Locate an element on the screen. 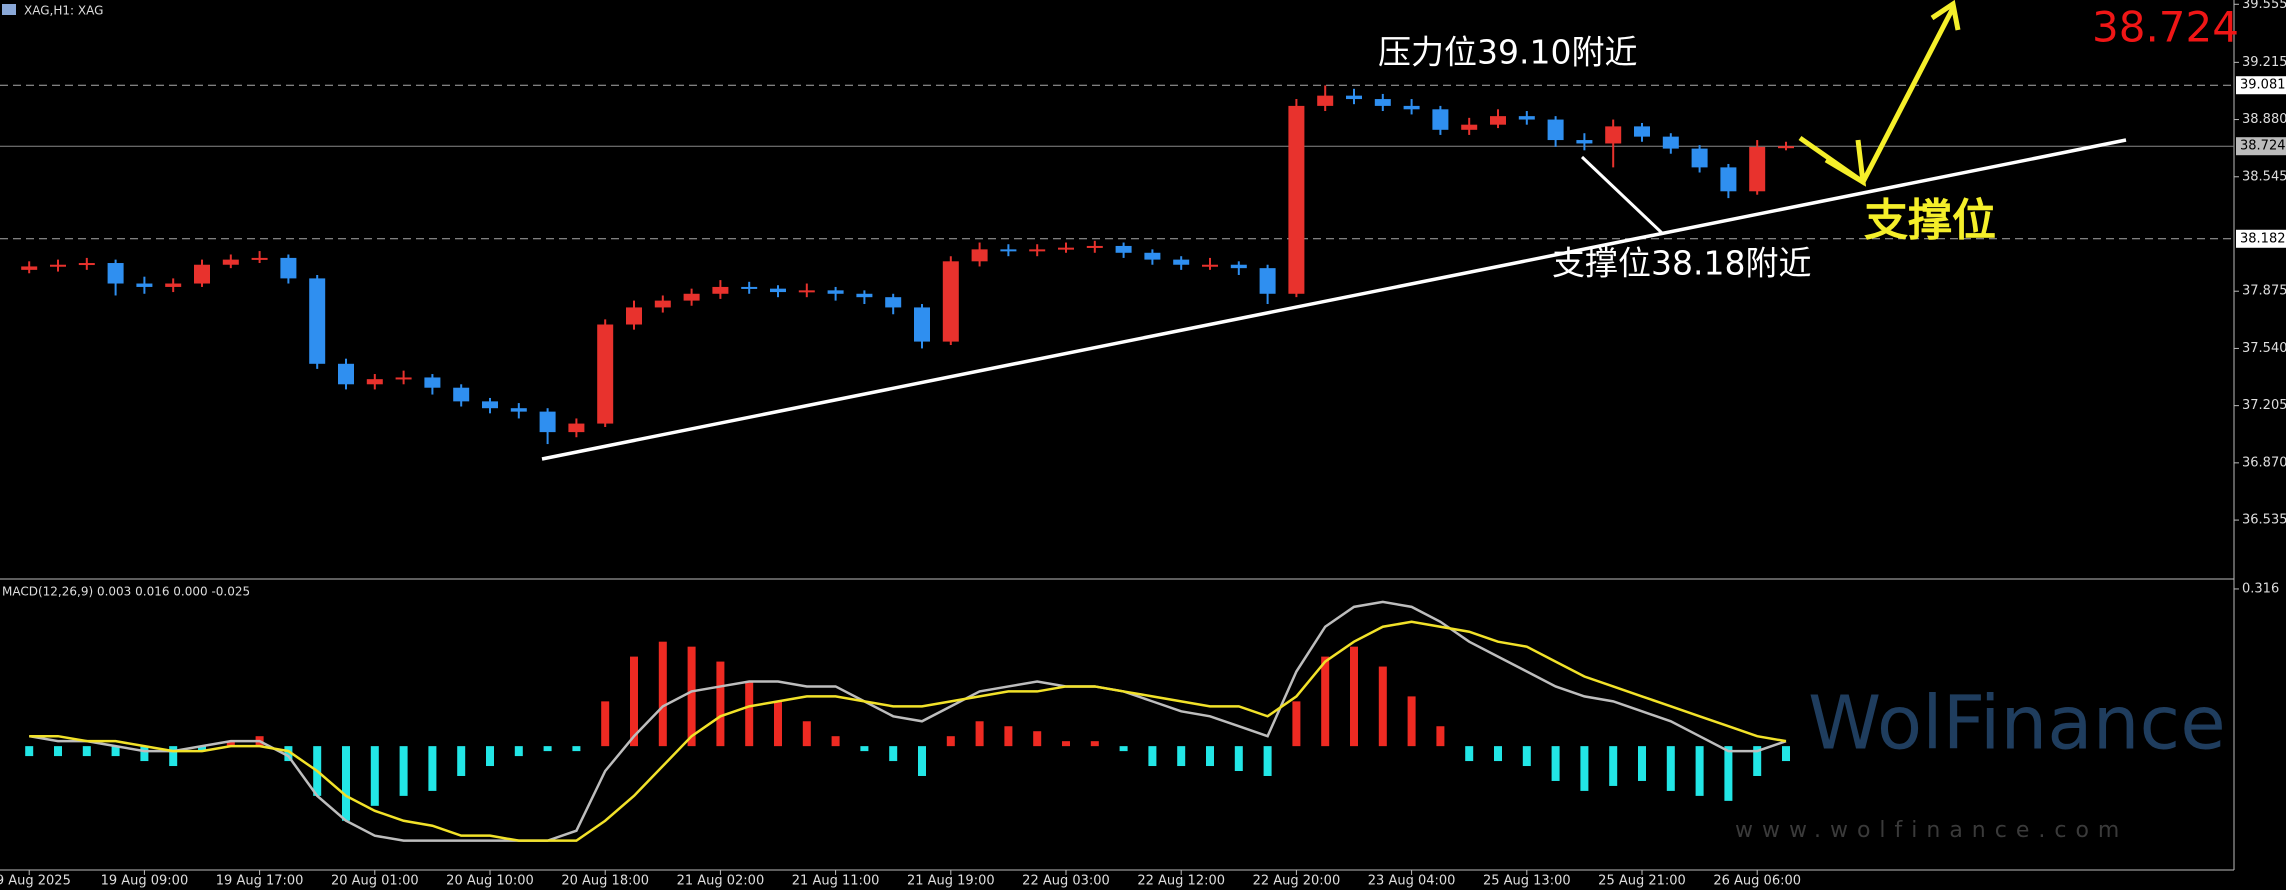 Image resolution: width=2286 pixels, height=890 pixels. x-tick-label: 22 Aug 12:00 is located at coordinates (1181, 881).